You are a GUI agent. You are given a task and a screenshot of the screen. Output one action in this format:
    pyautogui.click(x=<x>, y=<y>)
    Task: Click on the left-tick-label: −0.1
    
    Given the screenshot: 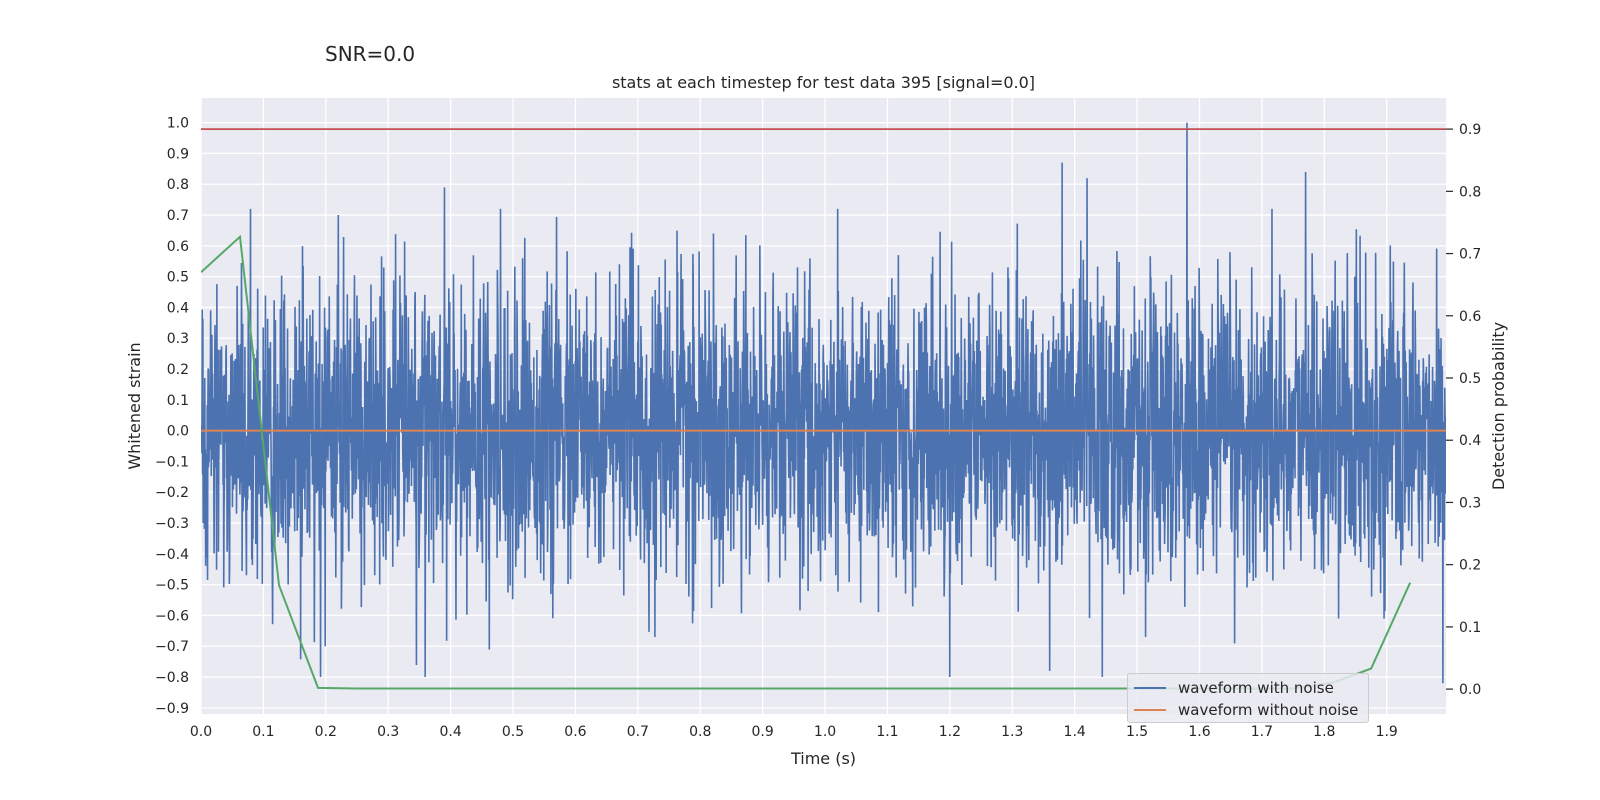 What is the action you would take?
    pyautogui.click(x=172, y=462)
    